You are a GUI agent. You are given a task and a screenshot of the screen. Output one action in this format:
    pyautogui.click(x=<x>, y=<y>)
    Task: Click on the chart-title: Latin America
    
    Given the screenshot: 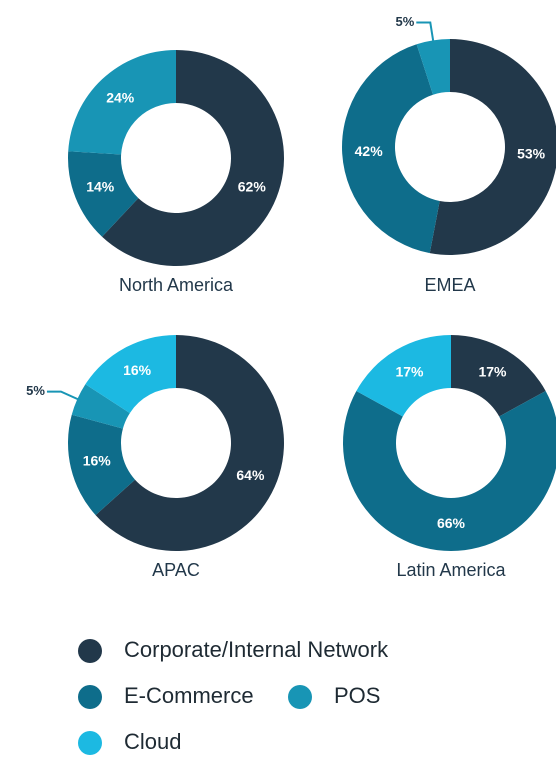 What is the action you would take?
    pyautogui.click(x=451, y=570)
    